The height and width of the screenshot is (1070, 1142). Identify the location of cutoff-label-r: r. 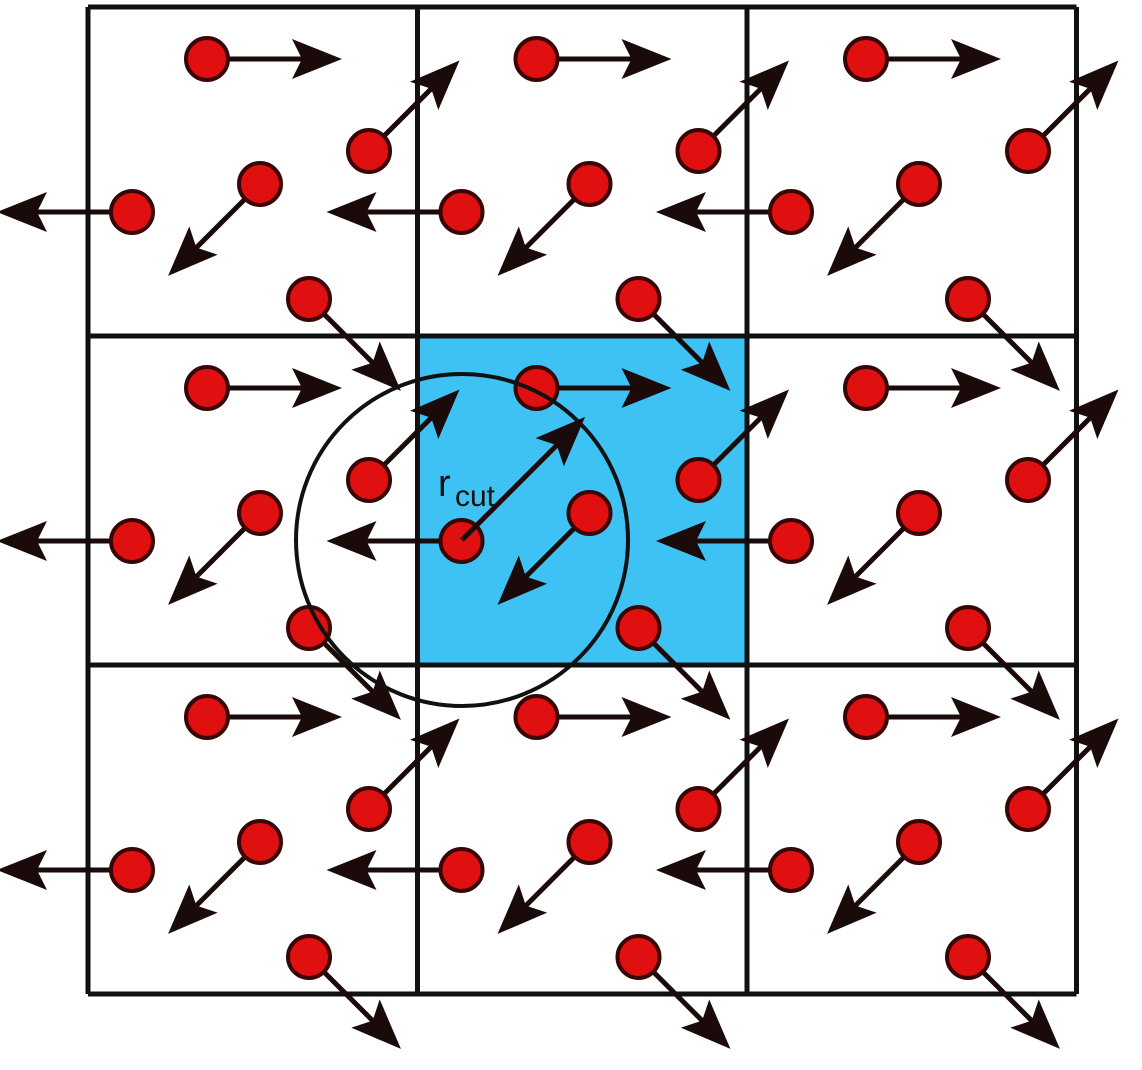
(444, 484).